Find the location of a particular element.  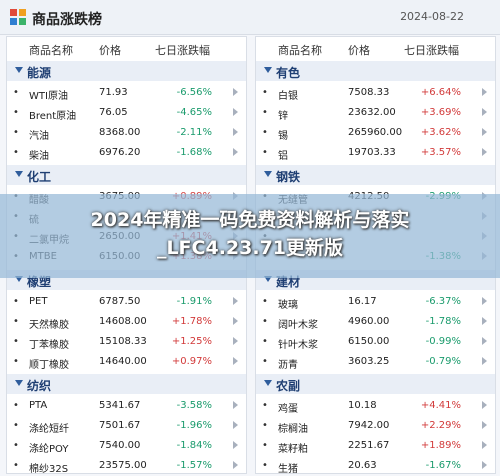

section-title: 有色 is located at coordinates (288, 73).